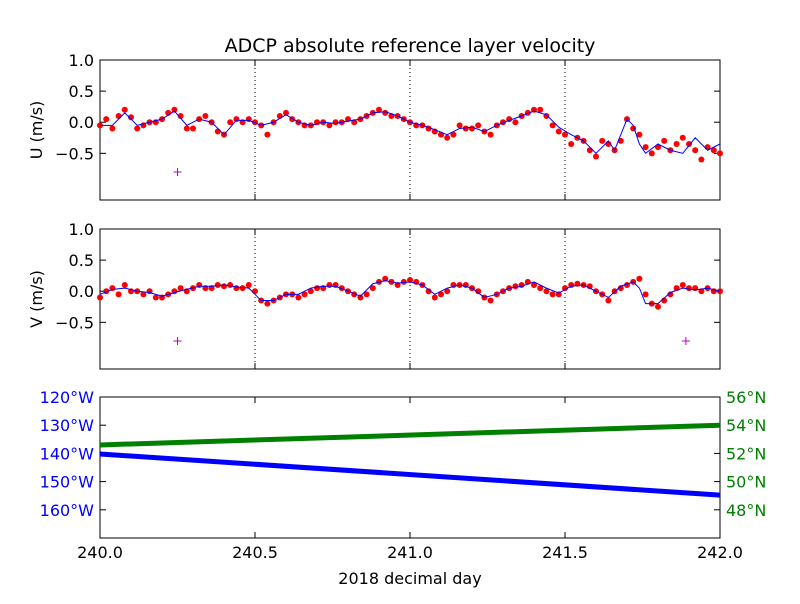 The image size is (800, 604). Describe the element at coordinates (746, 453) in the screenshot. I see `lat-tick-label: 52°N` at that location.